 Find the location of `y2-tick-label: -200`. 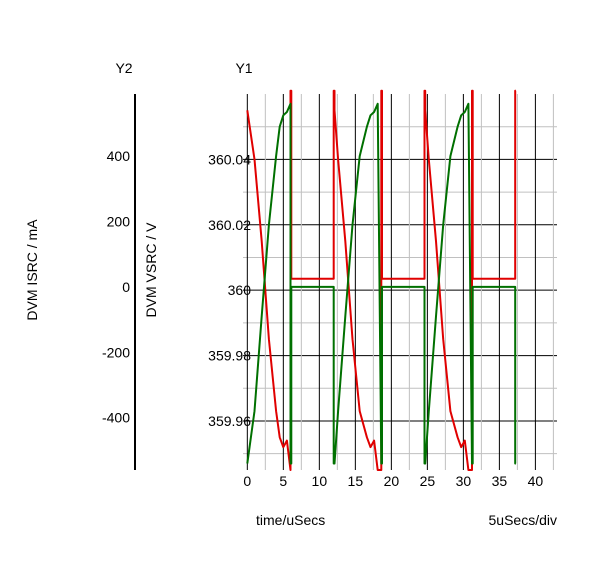

y2-tick-label: -200 is located at coordinates (116, 352).